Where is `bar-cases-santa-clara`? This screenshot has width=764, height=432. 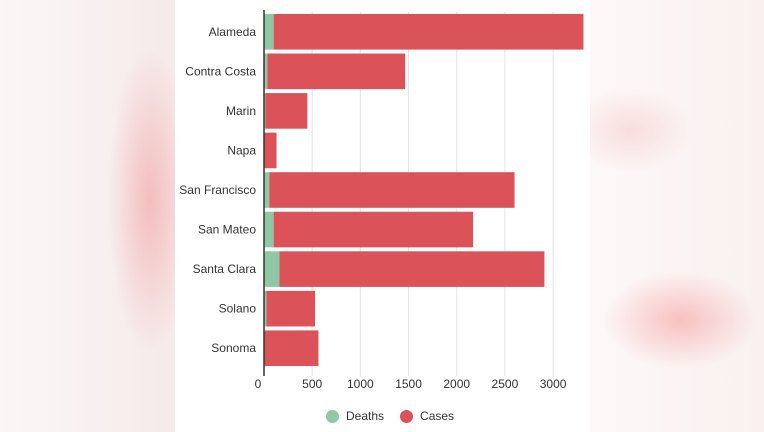 bar-cases-santa-clara is located at coordinates (412, 269).